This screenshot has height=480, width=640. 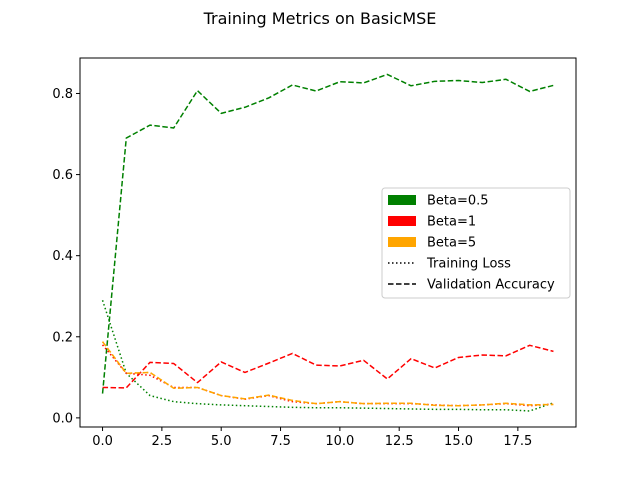 I want to click on x-tick-label: 12.5, so click(x=399, y=441).